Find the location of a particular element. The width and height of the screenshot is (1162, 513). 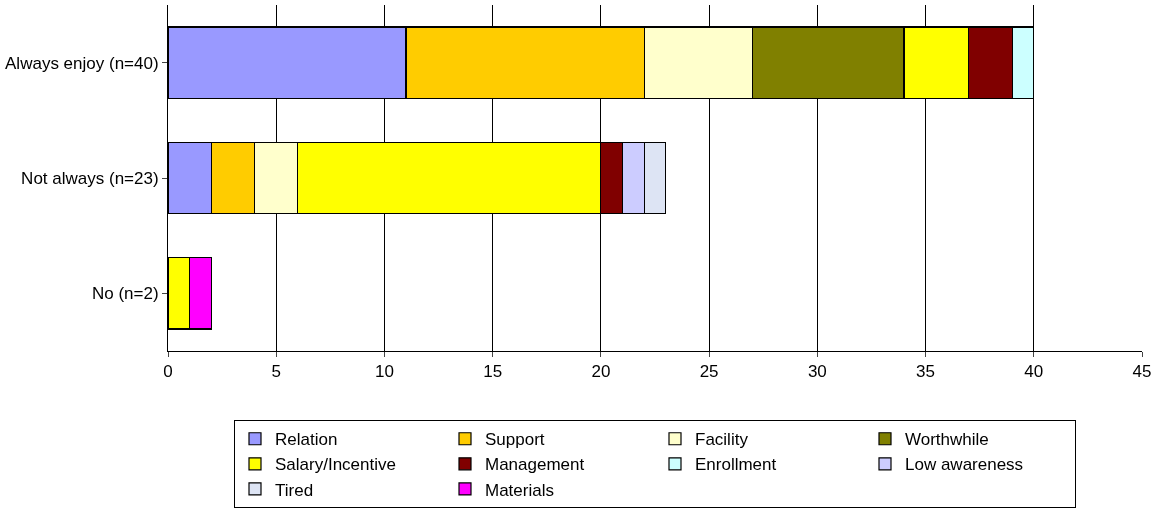

x-tick-label: 25 is located at coordinates (709, 372).